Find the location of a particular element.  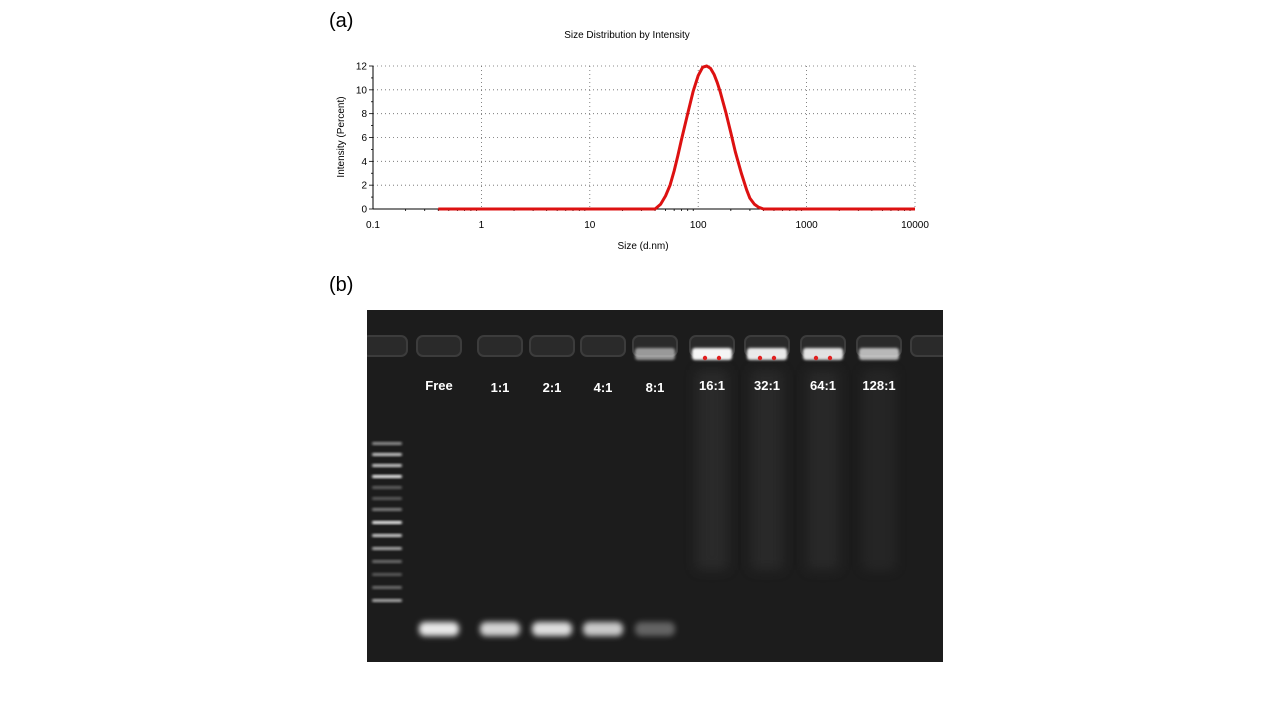

lane-label: 128:1 is located at coordinates (878, 385).